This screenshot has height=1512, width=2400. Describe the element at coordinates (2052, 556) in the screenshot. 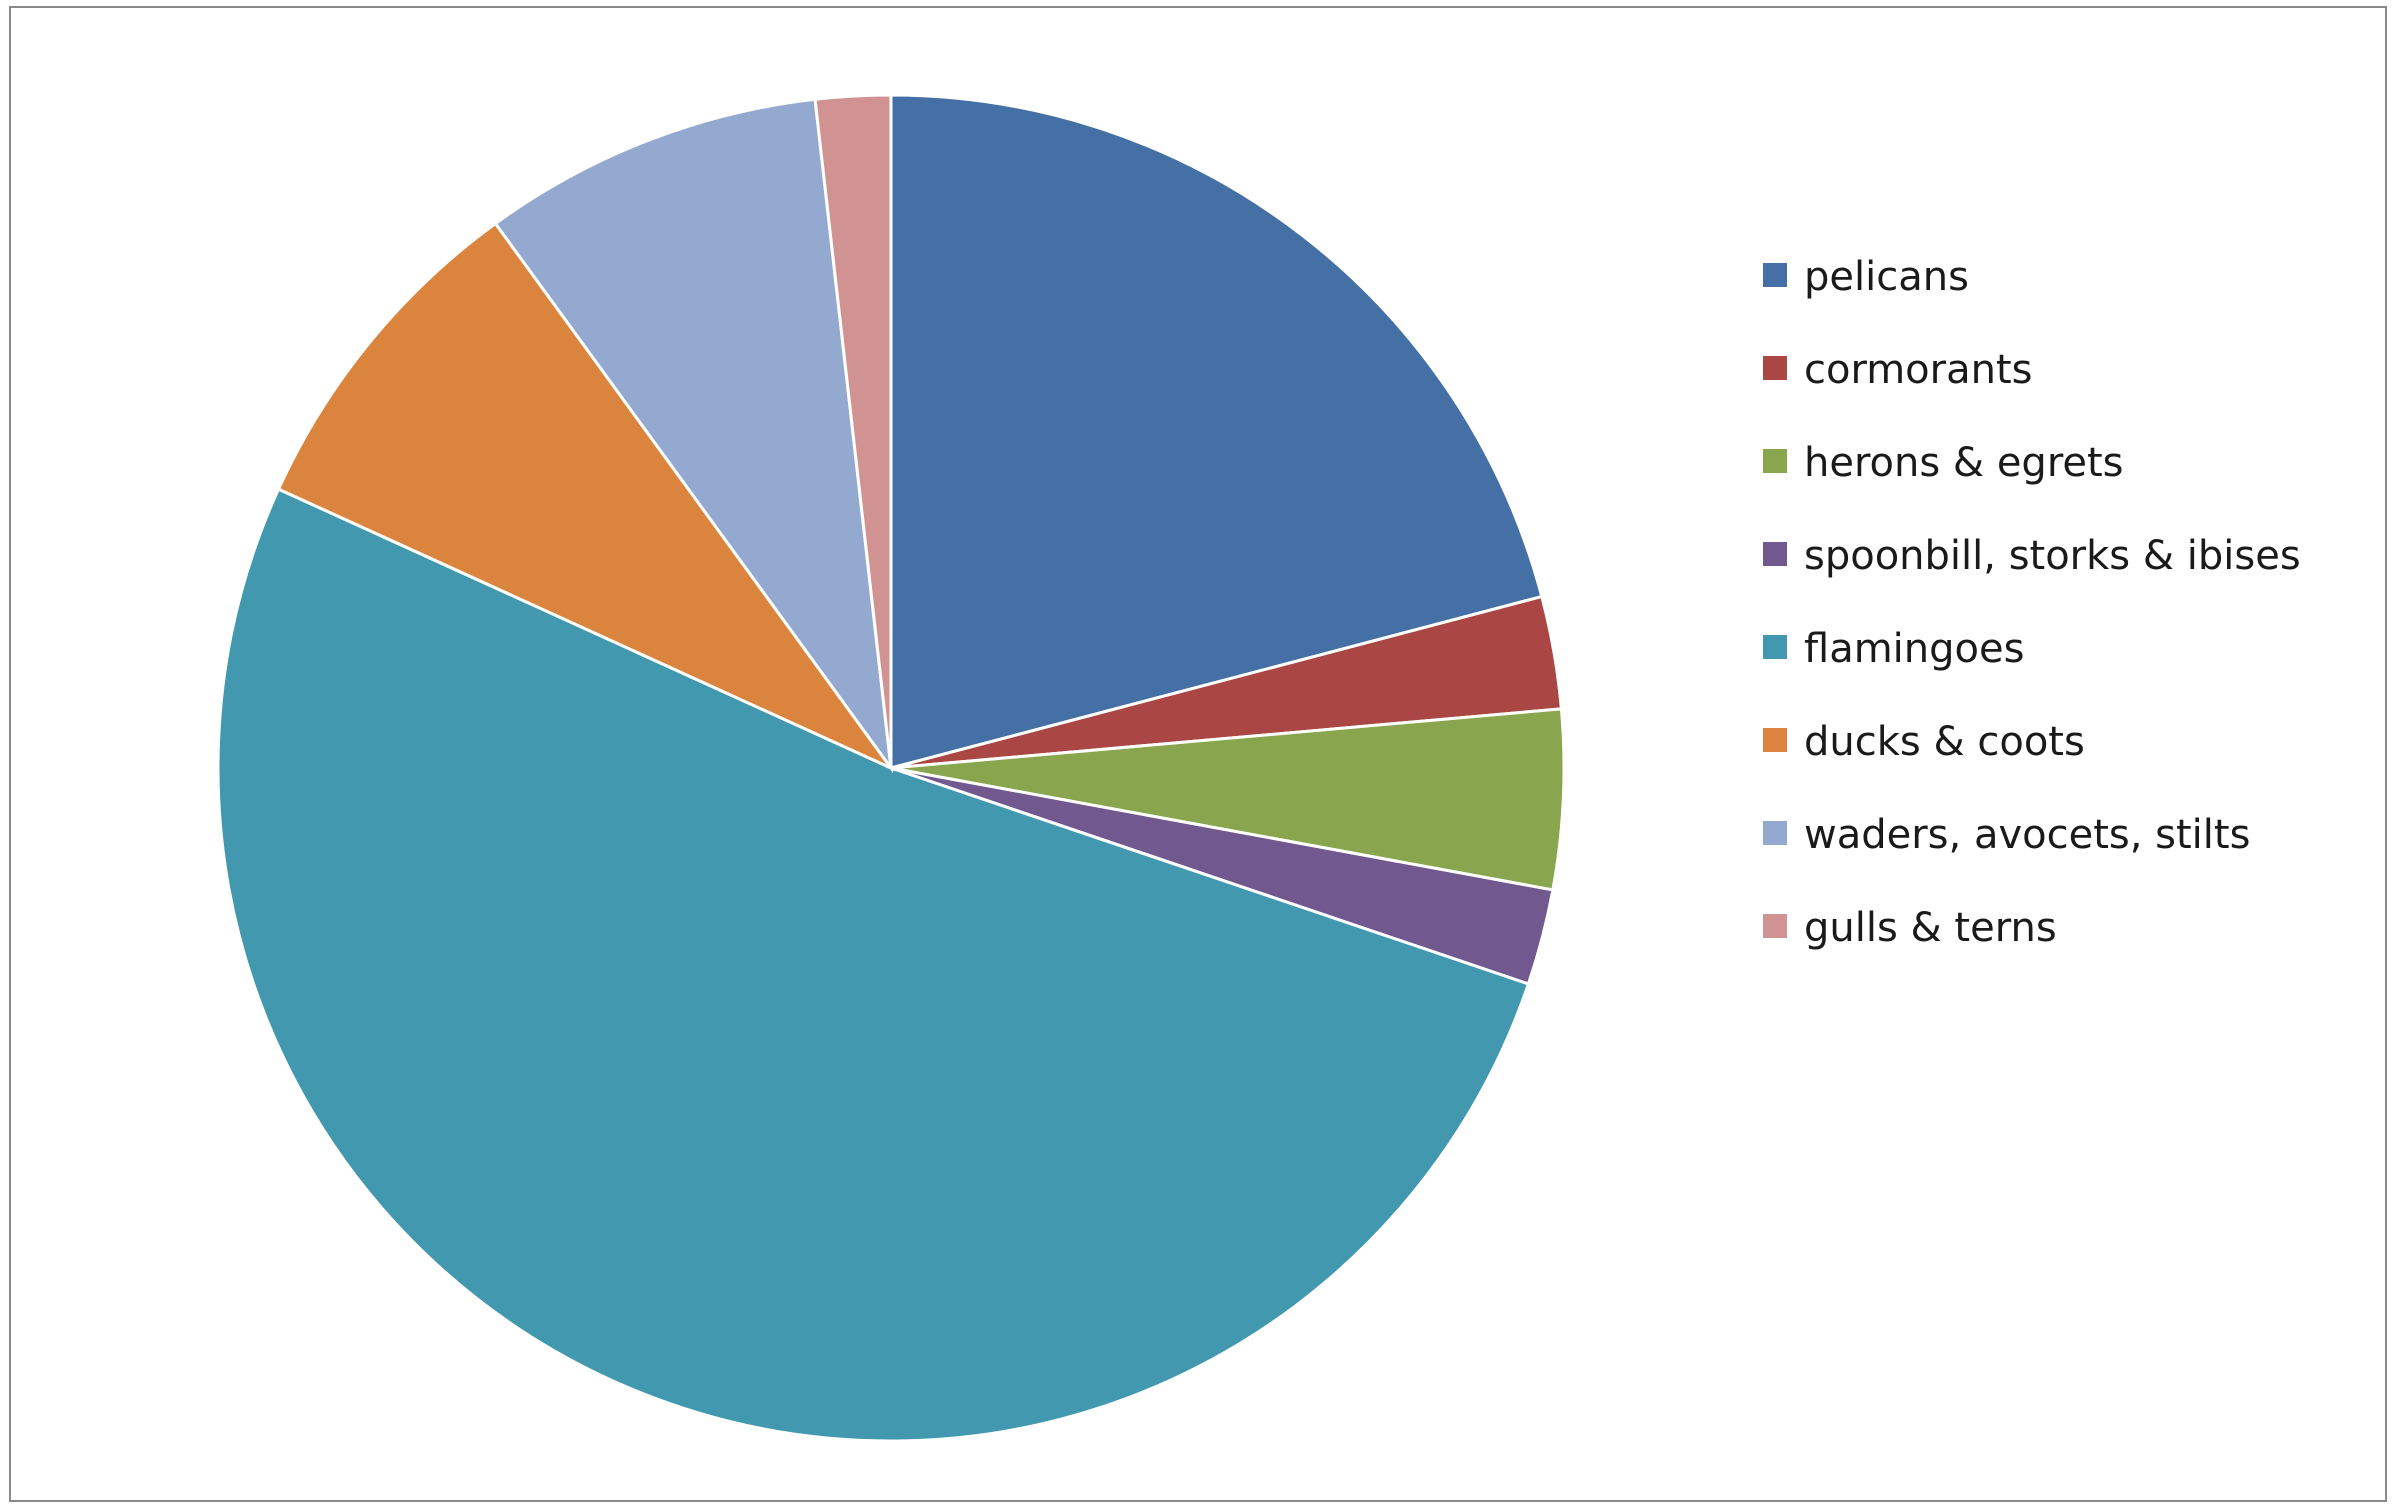

I see `legend-label-3: spoonbill, storks & ibises` at that location.